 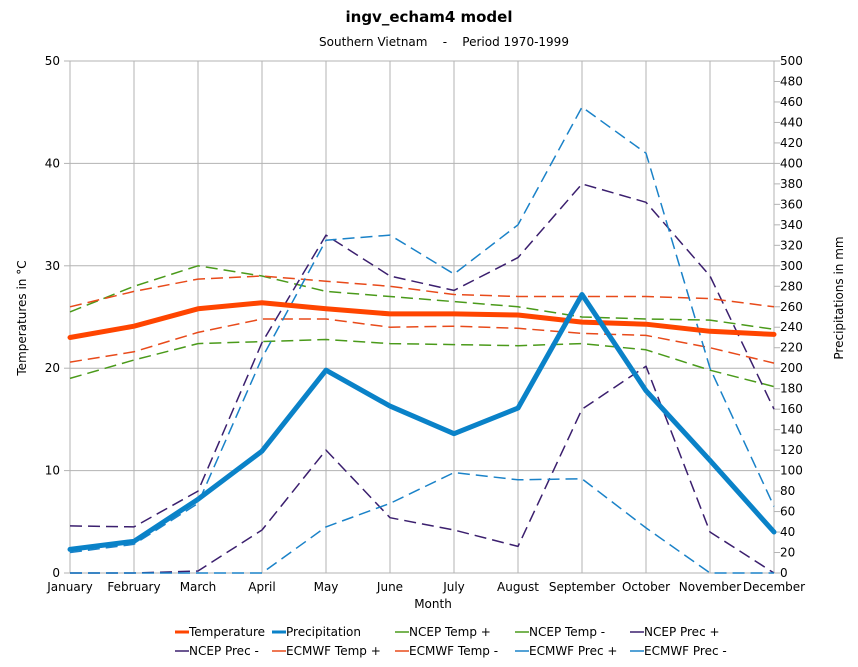 What do you see at coordinates (791, 450) in the screenshot?
I see `y-right-tick-label: 120` at bounding box center [791, 450].